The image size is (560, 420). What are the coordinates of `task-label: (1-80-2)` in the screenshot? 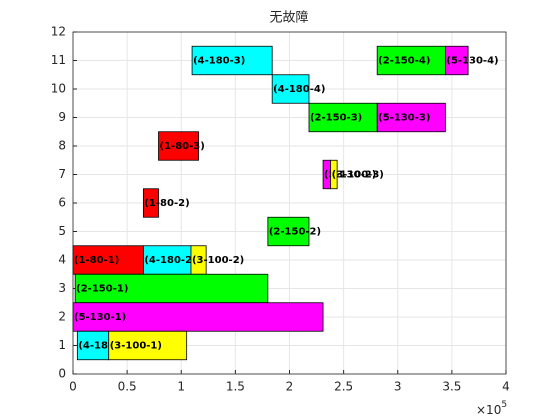 It's located at (166, 203).